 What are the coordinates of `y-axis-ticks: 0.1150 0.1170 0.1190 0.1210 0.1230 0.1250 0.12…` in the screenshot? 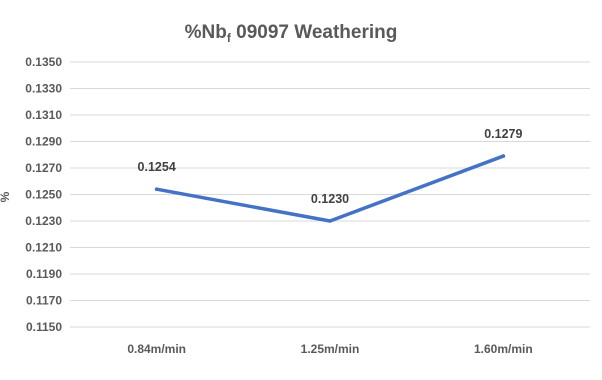 It's located at (43, 194).